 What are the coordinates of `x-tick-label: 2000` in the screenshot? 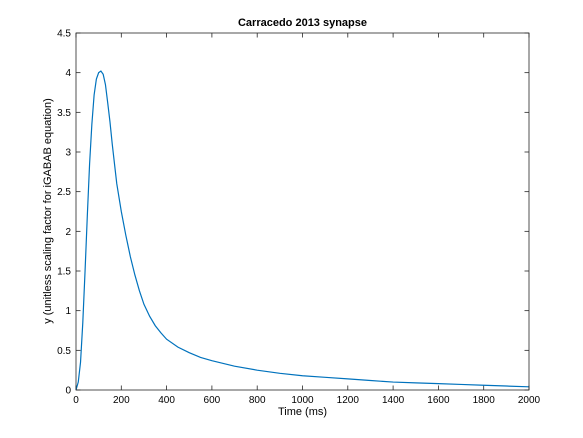 It's located at (529, 400).